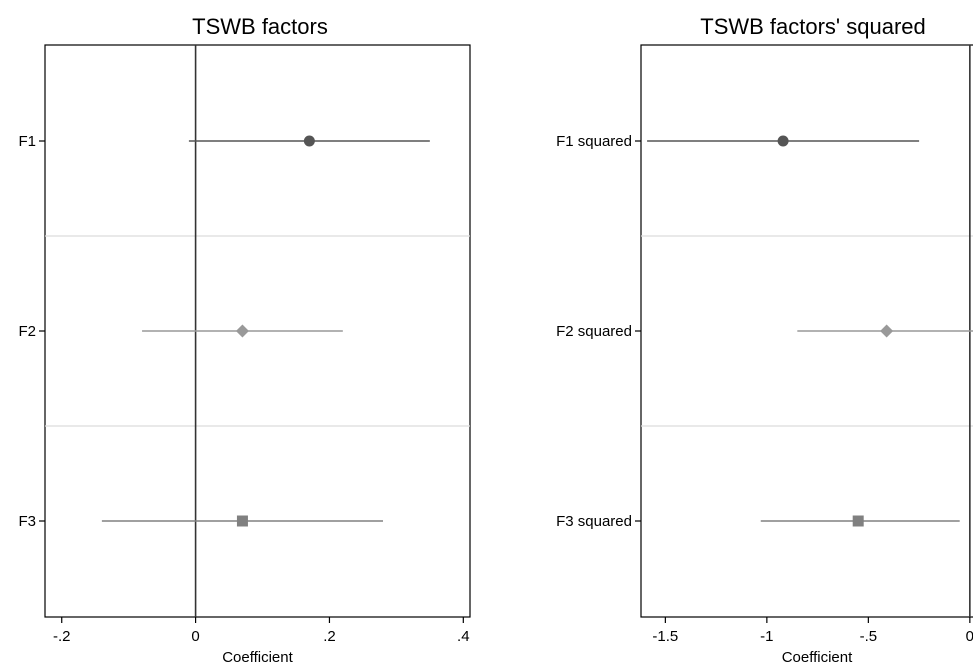  I want to click on x-tick-label: -1.5, so click(665, 636).